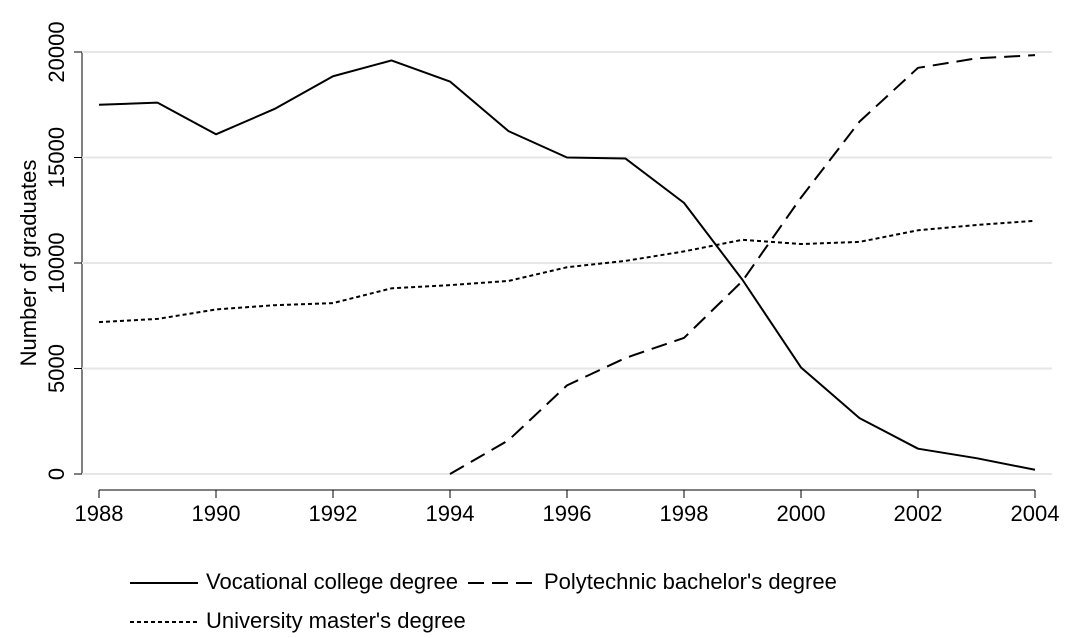 This screenshot has width=1071, height=638. I want to click on legend-label: Polytechnic bachelor's degree, so click(690, 581).